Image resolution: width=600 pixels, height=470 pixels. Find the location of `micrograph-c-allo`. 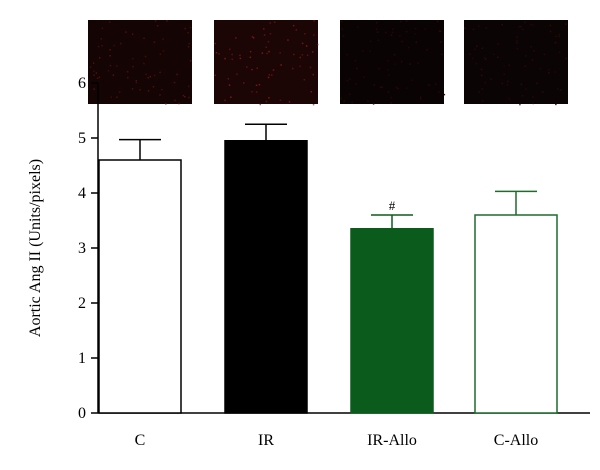

micrograph-c-allo is located at coordinates (516, 63).